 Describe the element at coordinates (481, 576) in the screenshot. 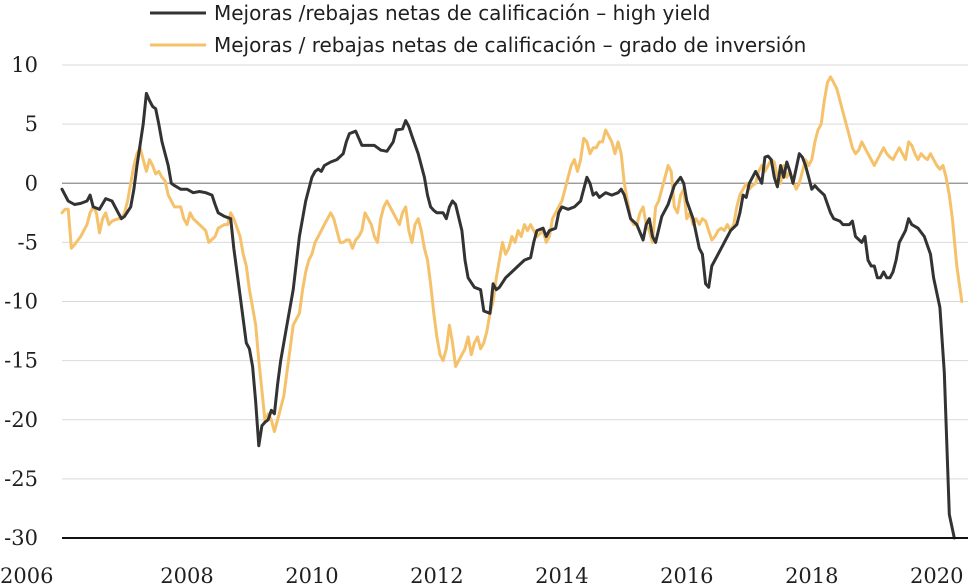

I see `x-axis-tick-labels: 2006 2008 2010 2012 2014 2016 2018 2020` at that location.